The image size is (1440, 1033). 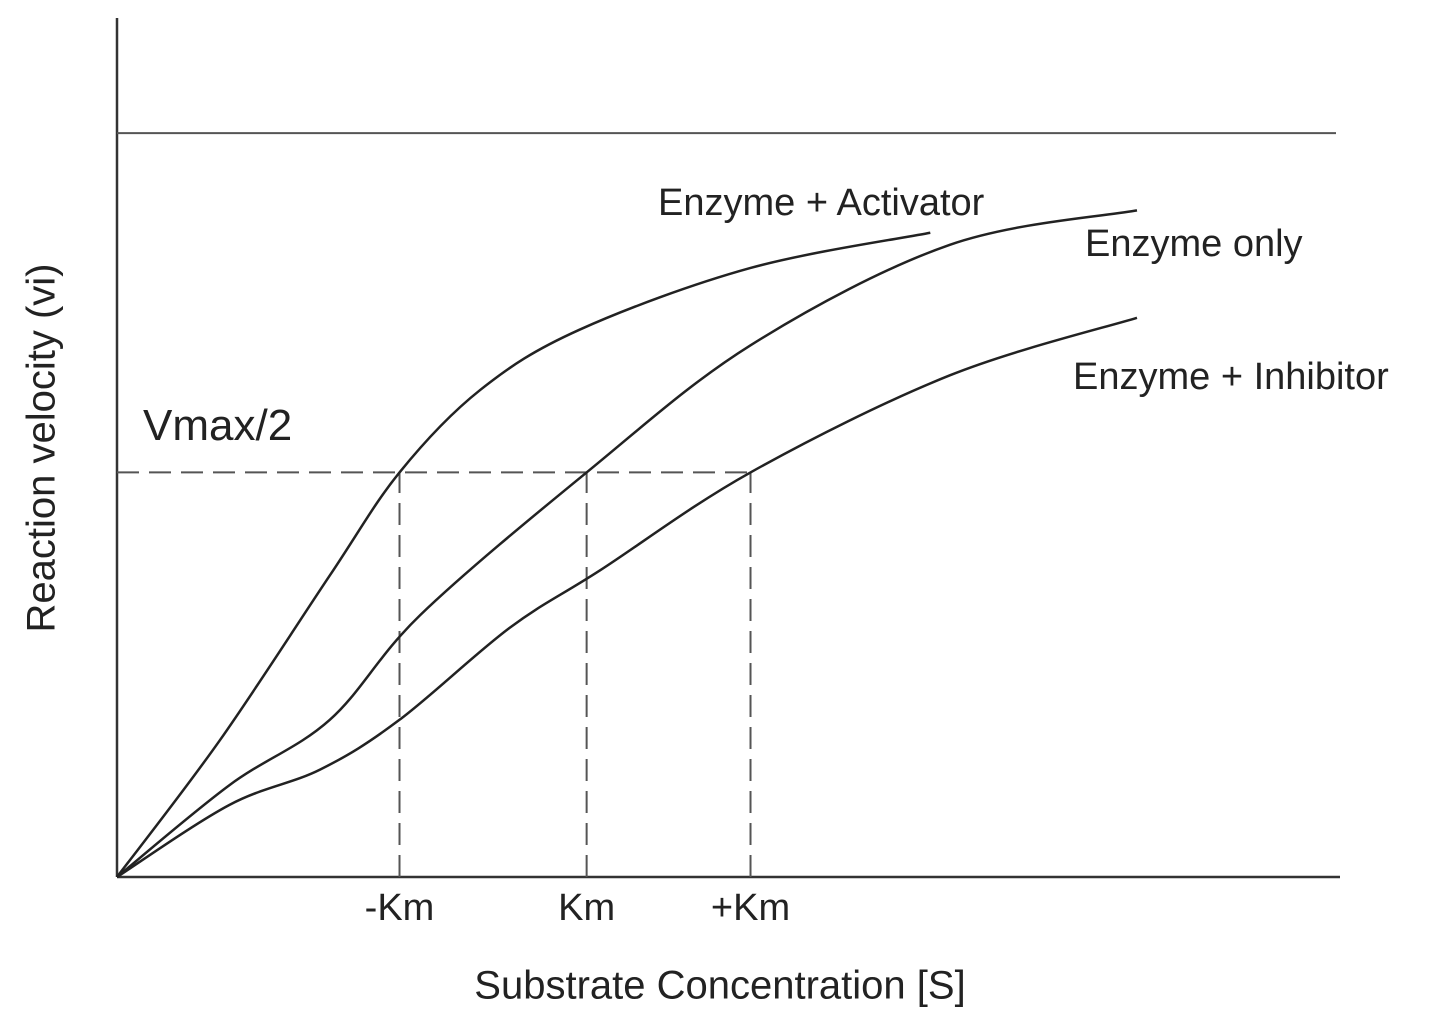 What do you see at coordinates (750, 908) in the screenshot?
I see `x-tick-label: +Km` at bounding box center [750, 908].